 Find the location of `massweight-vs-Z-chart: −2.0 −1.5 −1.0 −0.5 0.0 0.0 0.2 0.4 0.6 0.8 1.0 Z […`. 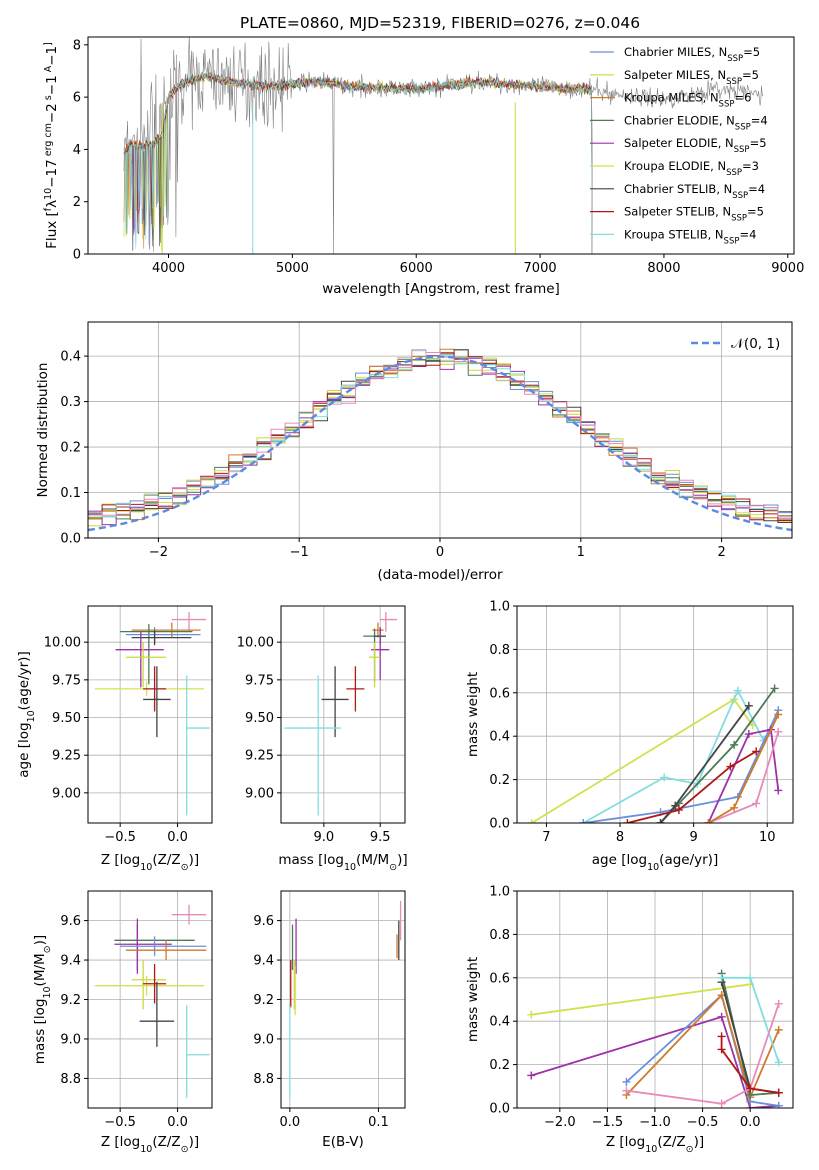

massweight-vs-Z-chart: −2.0 −1.5 −1.0 −0.5 0.0 0.0 0.2 0.4 0.6 0.8 1.0 Z [… is located at coordinates (629, 1020).